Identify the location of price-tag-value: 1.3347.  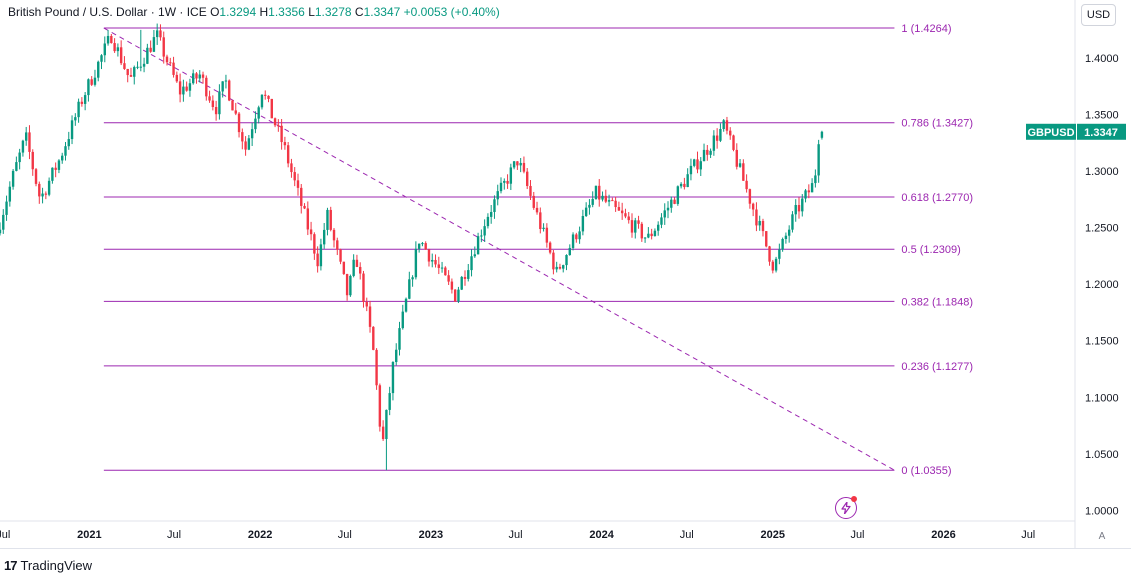
(1101, 133).